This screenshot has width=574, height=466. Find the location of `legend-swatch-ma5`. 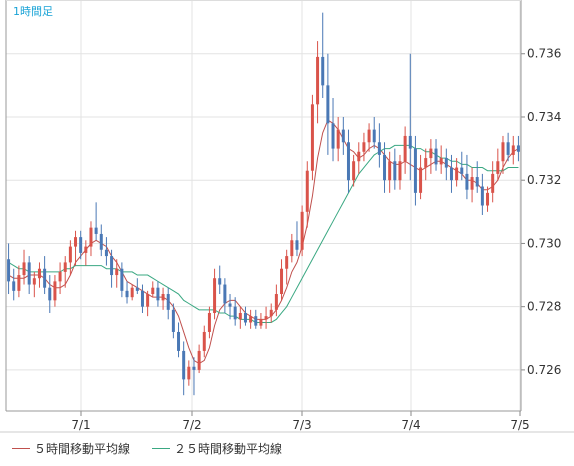

legend-swatch-ma5 is located at coordinates (21, 448).